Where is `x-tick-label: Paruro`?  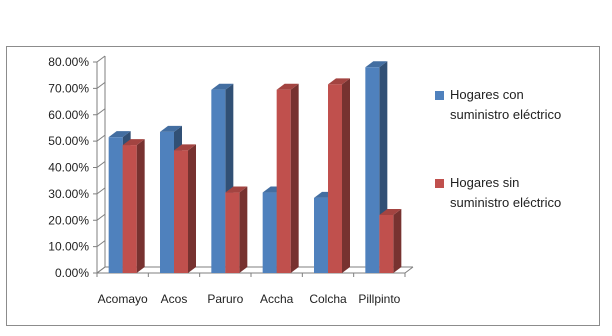
x-tick-label: Paruro is located at coordinates (225, 299).